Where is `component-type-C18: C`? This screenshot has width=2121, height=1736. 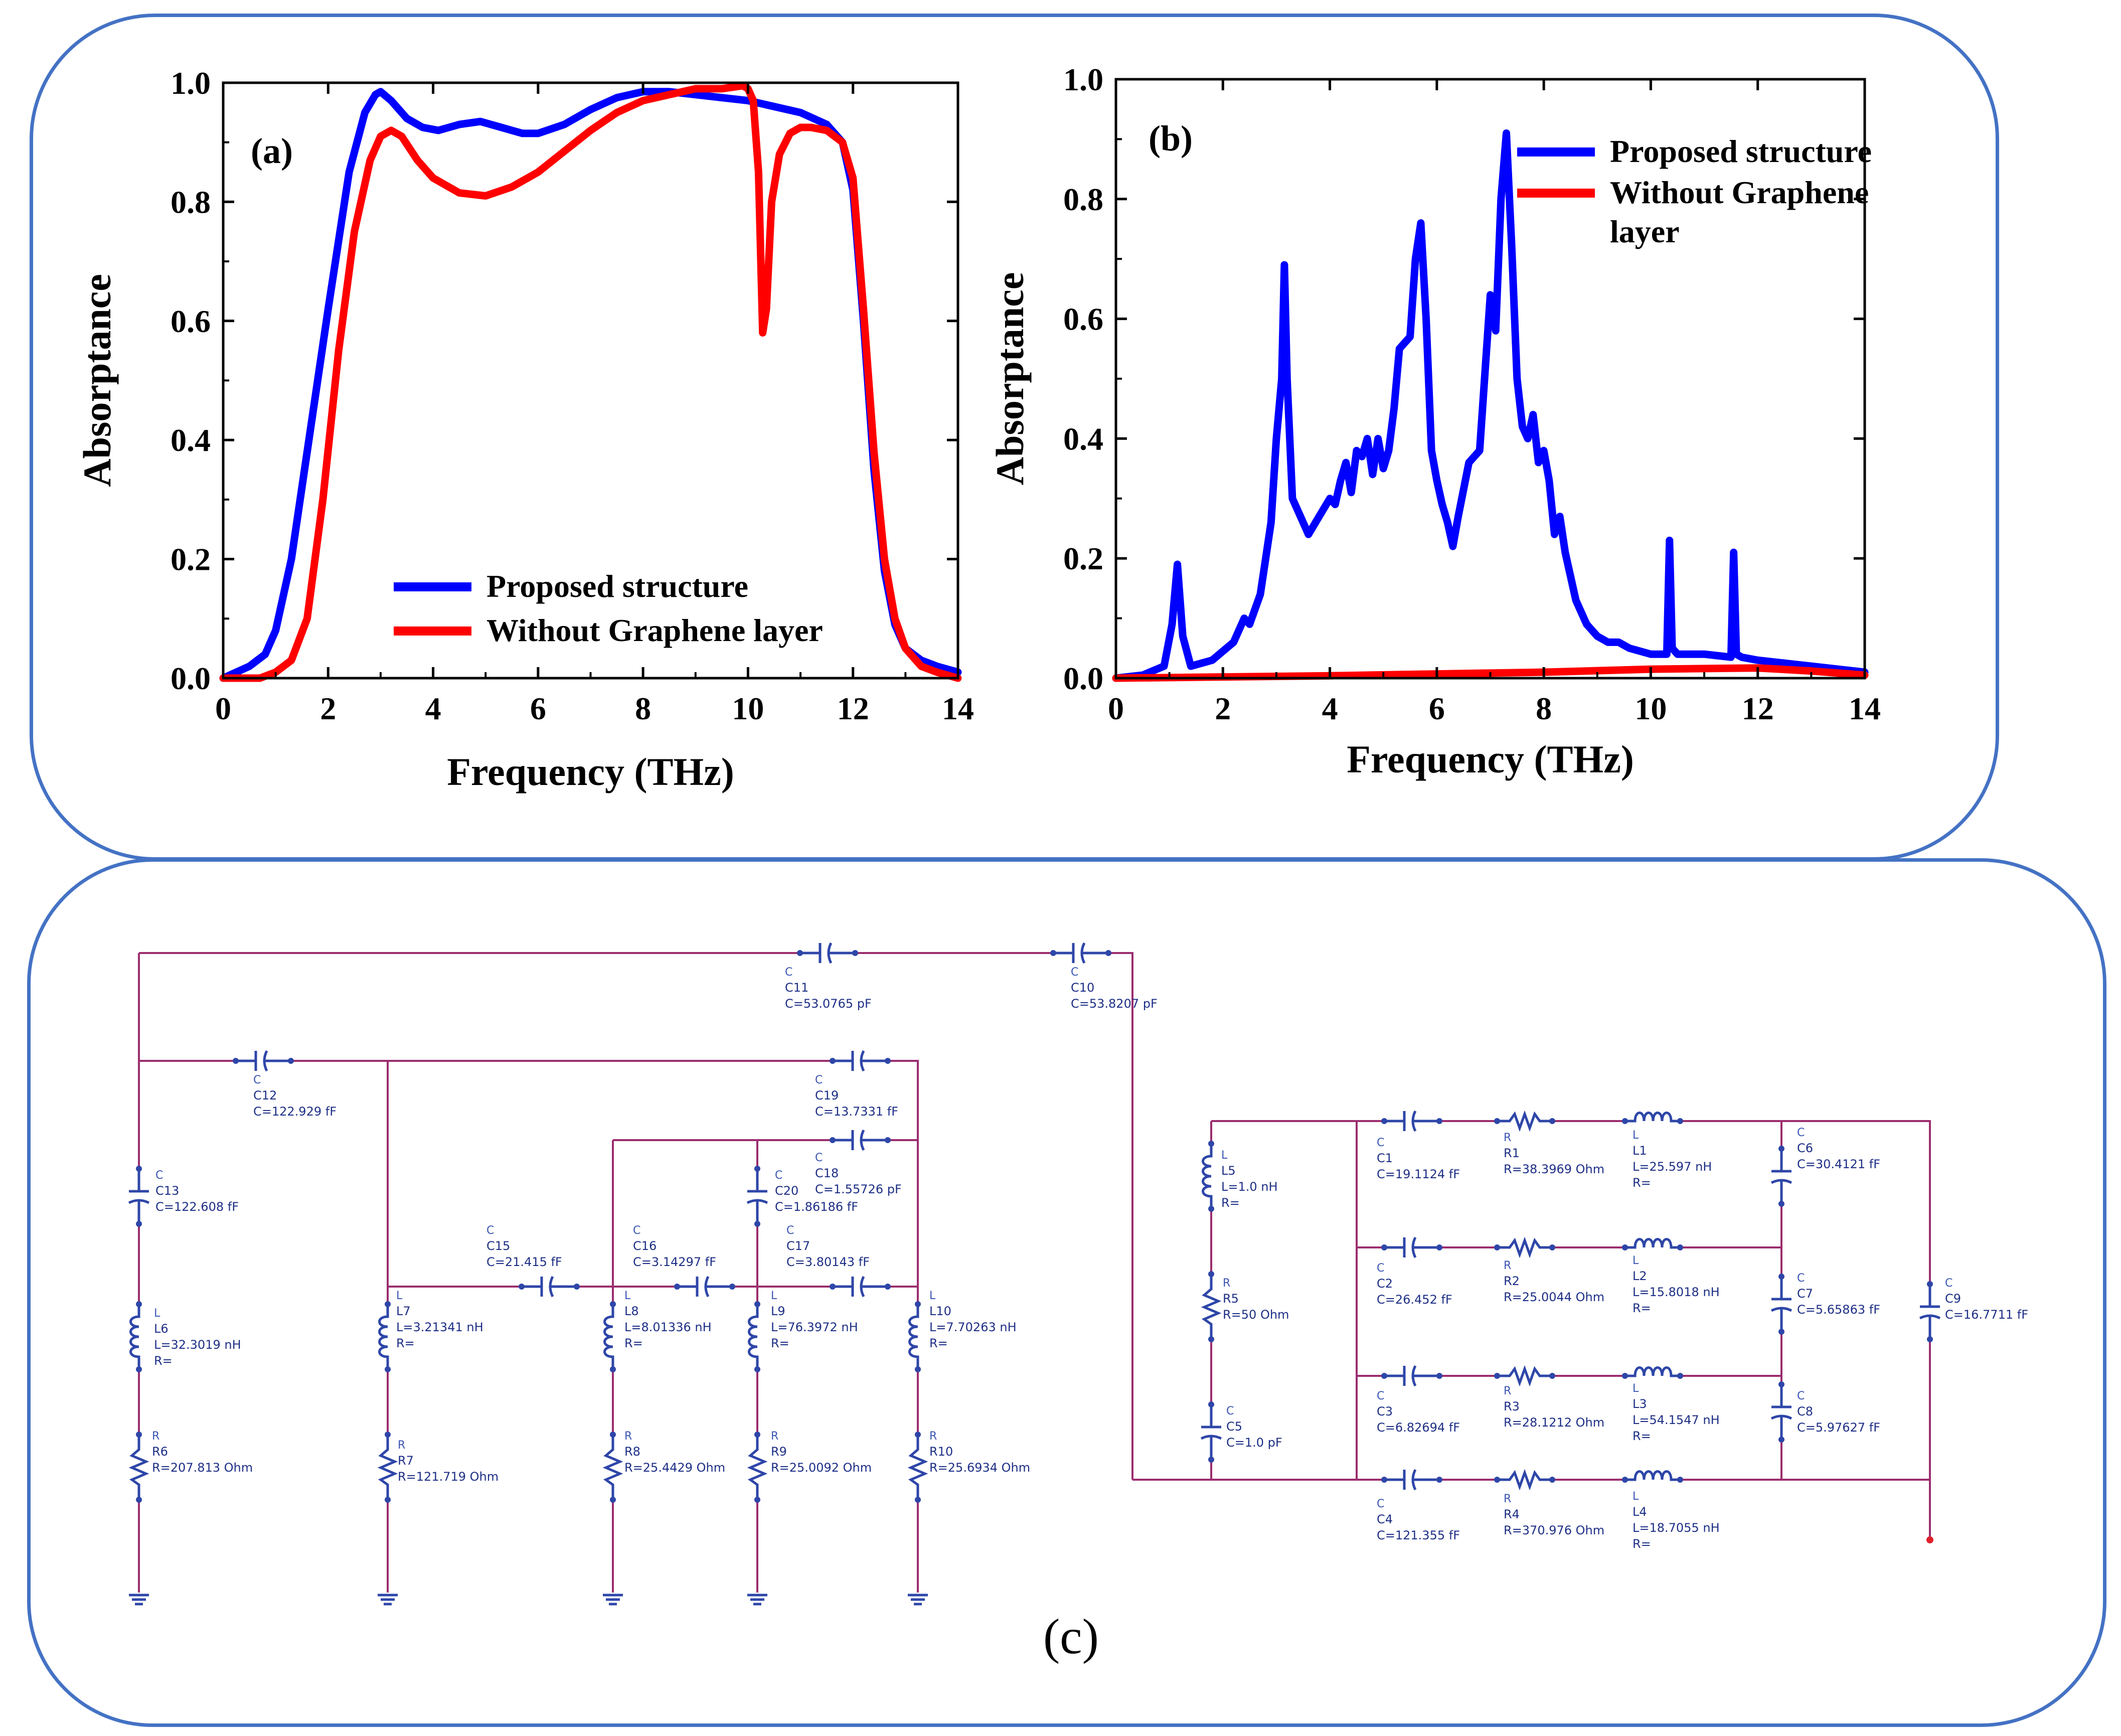
component-type-C18: C is located at coordinates (819, 1158).